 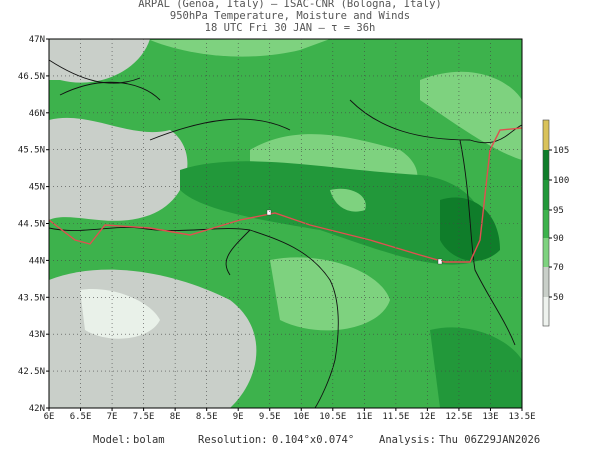 What do you see at coordinates (561, 151) in the screenshot?
I see `colorbar-label: 105` at bounding box center [561, 151].